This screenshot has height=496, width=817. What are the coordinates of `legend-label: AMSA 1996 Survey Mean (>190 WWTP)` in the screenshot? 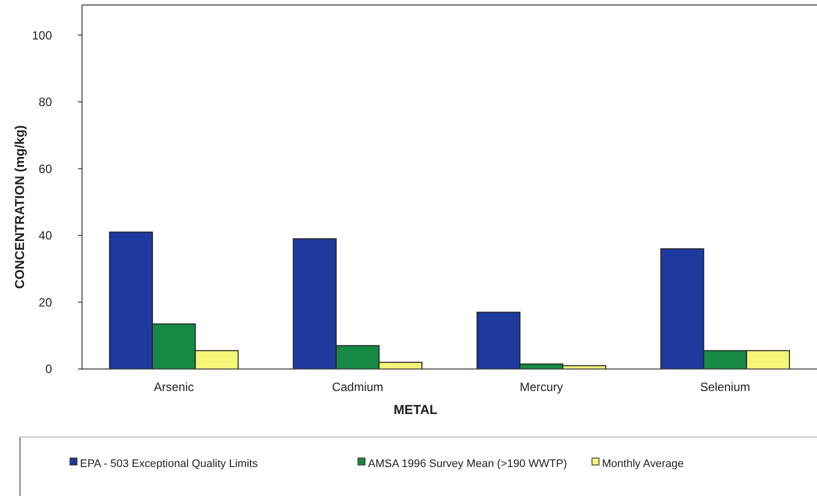 It's located at (467, 464).